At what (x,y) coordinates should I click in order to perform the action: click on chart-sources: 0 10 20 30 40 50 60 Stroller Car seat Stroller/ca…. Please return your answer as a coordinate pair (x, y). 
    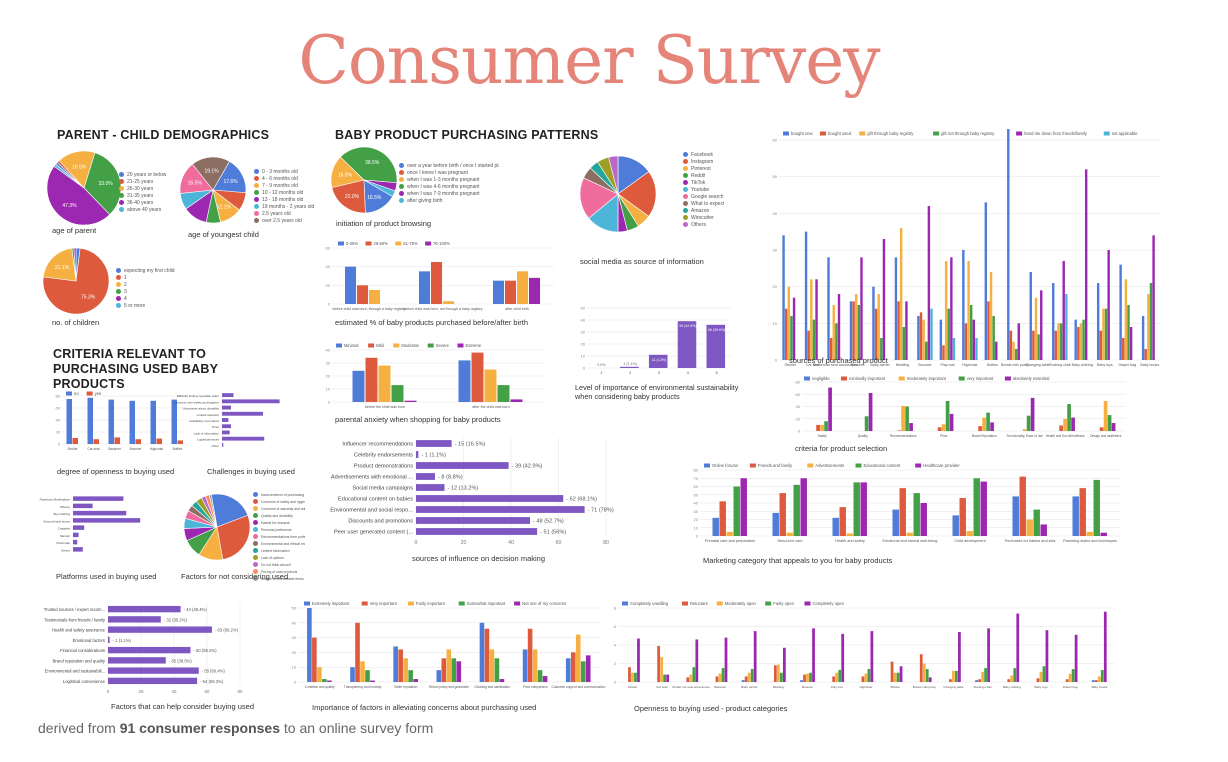
    Looking at the image, I should click on (965, 249).